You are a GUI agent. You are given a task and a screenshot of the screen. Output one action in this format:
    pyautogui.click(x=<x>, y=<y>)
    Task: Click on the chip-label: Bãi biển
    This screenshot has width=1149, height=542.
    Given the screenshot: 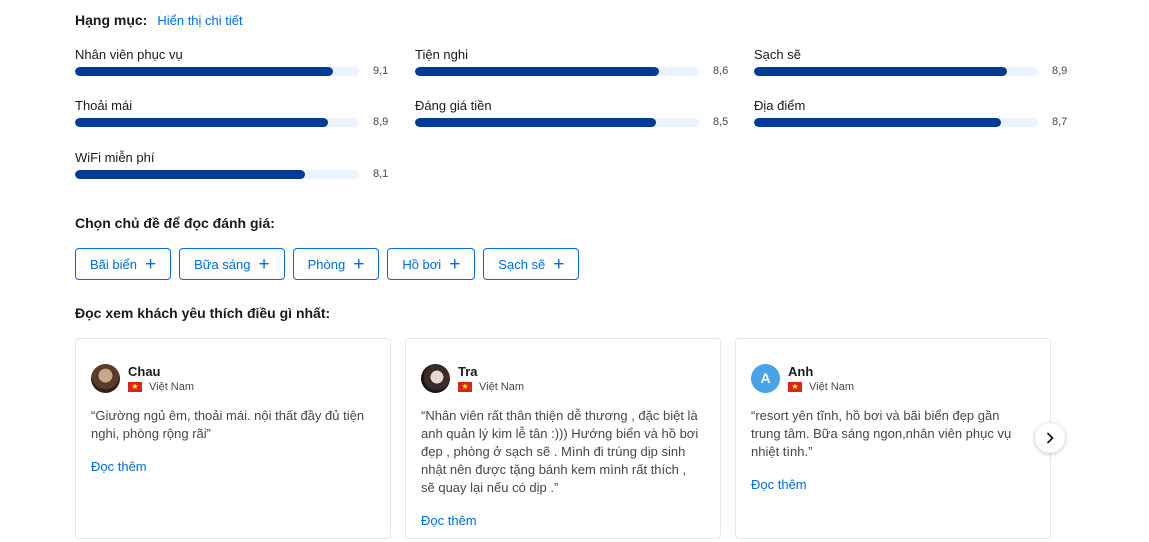 What is the action you would take?
    pyautogui.click(x=113, y=264)
    